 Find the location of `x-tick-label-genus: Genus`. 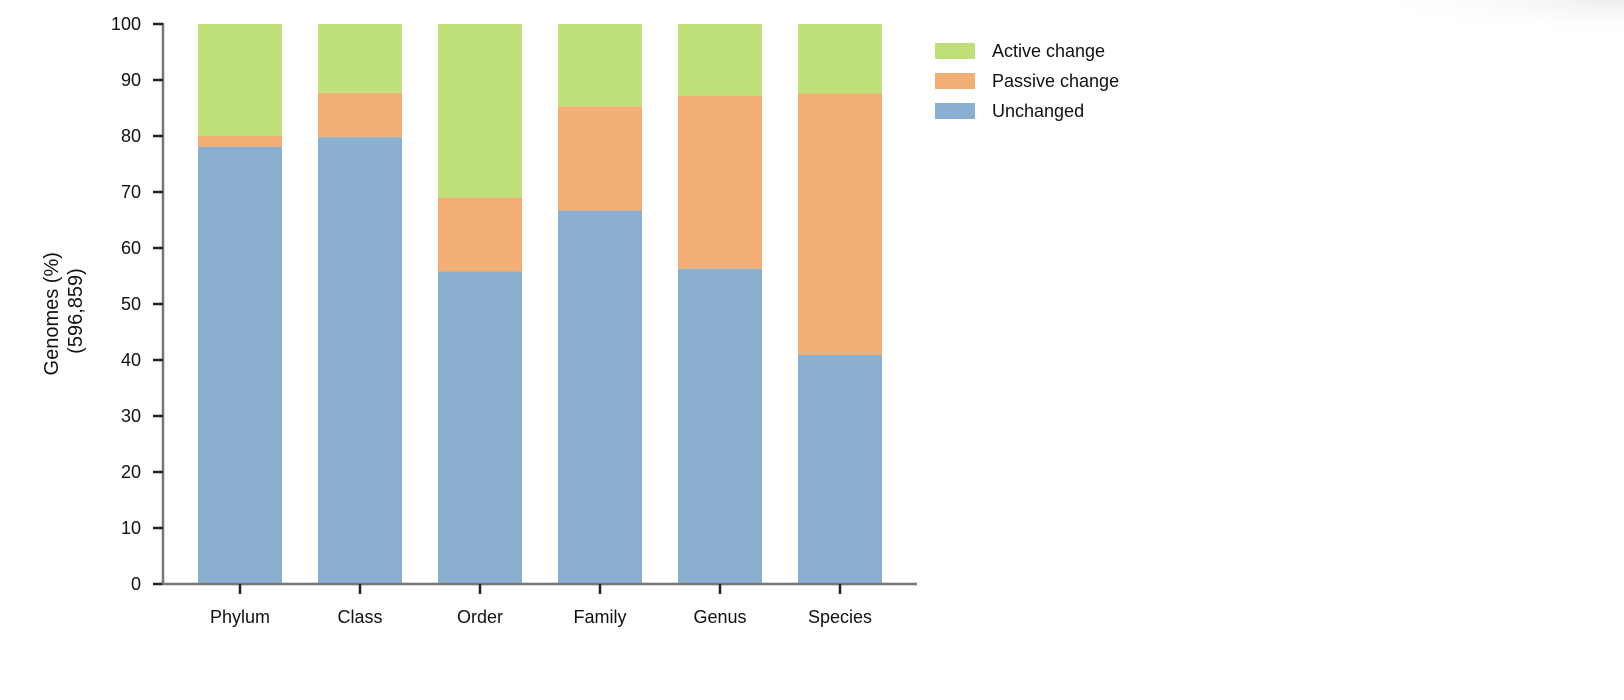

x-tick-label-genus: Genus is located at coordinates (719, 617).